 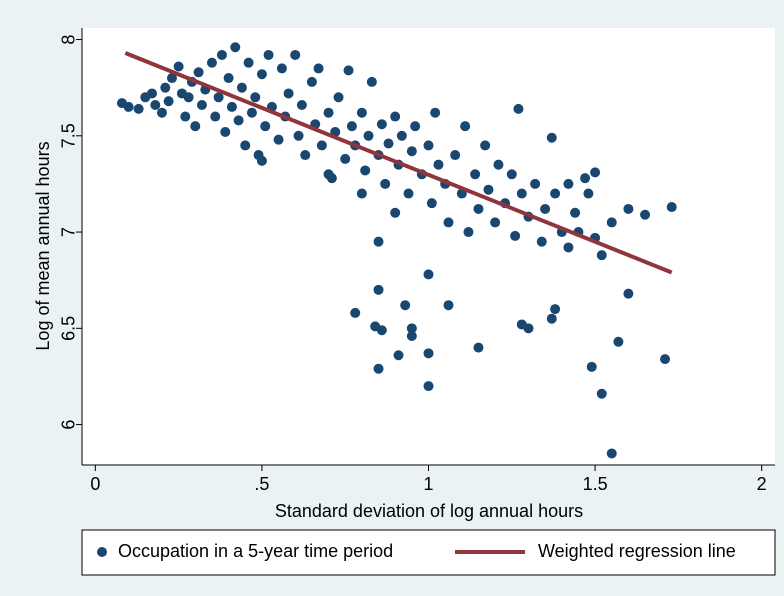 I want to click on y-tick-label: 7, so click(x=69, y=232).